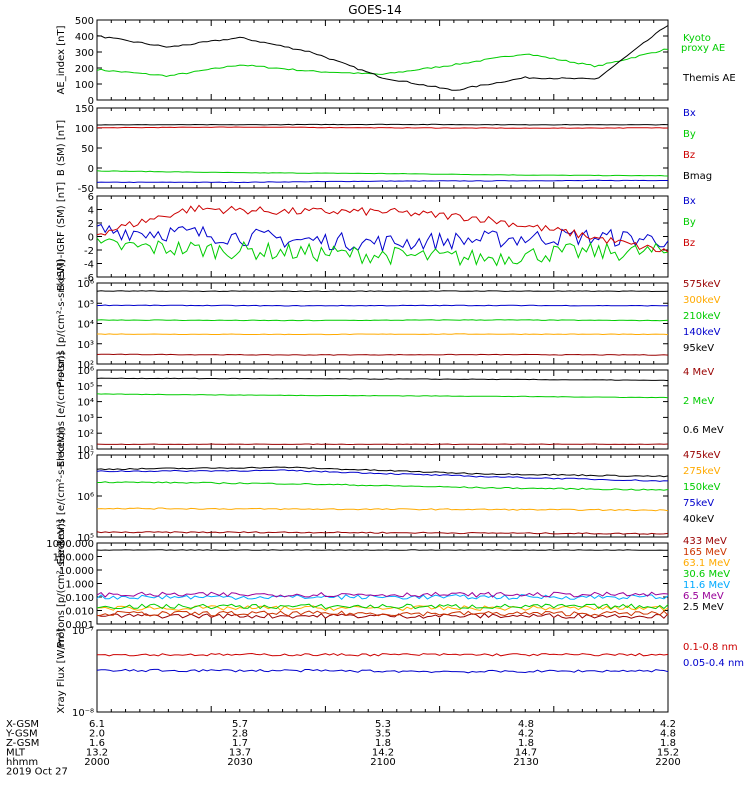 The width and height of the screenshot is (750, 800). Describe the element at coordinates (61, 583) in the screenshot. I see `y-axis-label: Protons [p/(cm²-s-sr-keV)]` at that location.